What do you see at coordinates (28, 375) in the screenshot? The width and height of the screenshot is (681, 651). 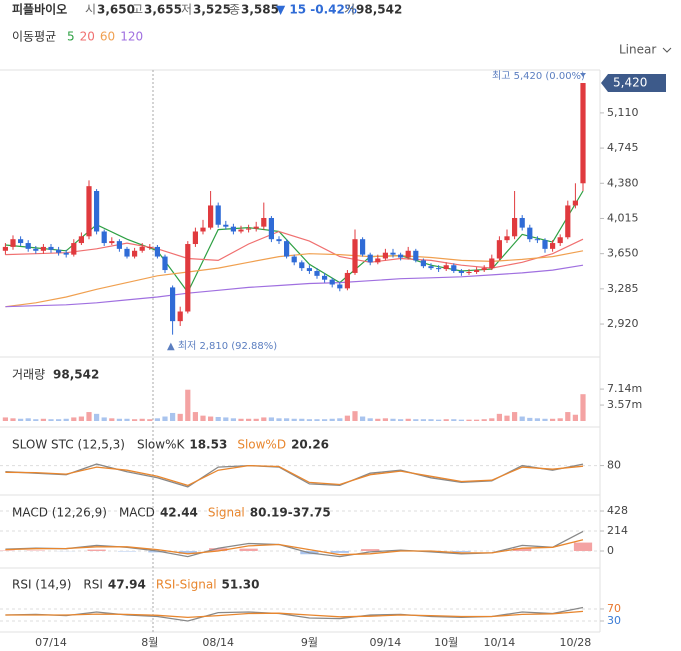 I see `panel-title: 거래량` at bounding box center [28, 375].